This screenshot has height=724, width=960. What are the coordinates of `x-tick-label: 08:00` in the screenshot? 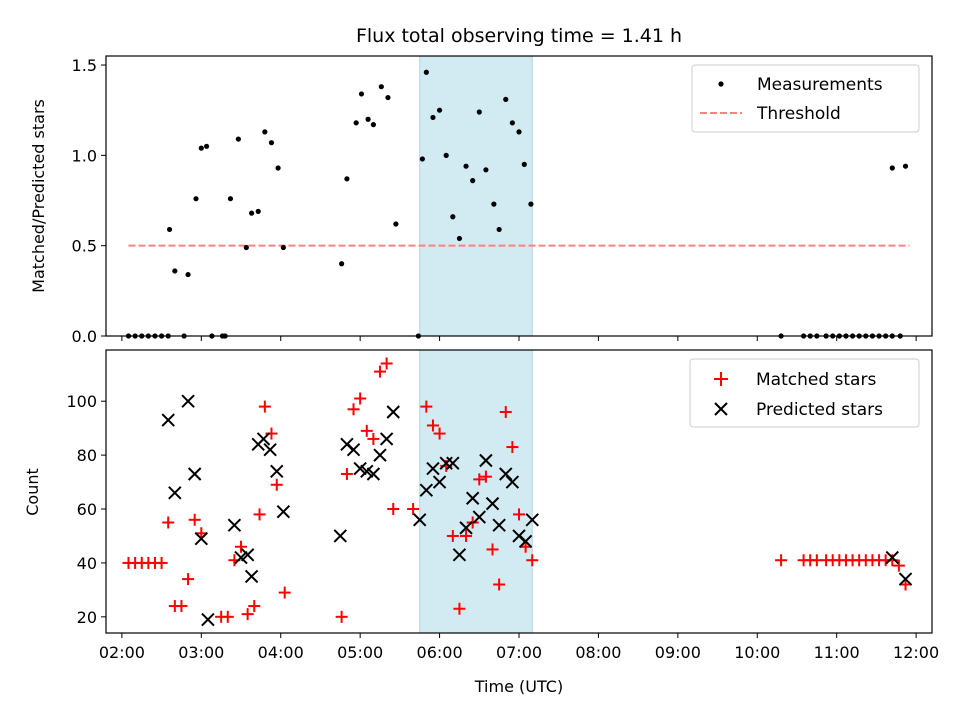 It's located at (598, 652).